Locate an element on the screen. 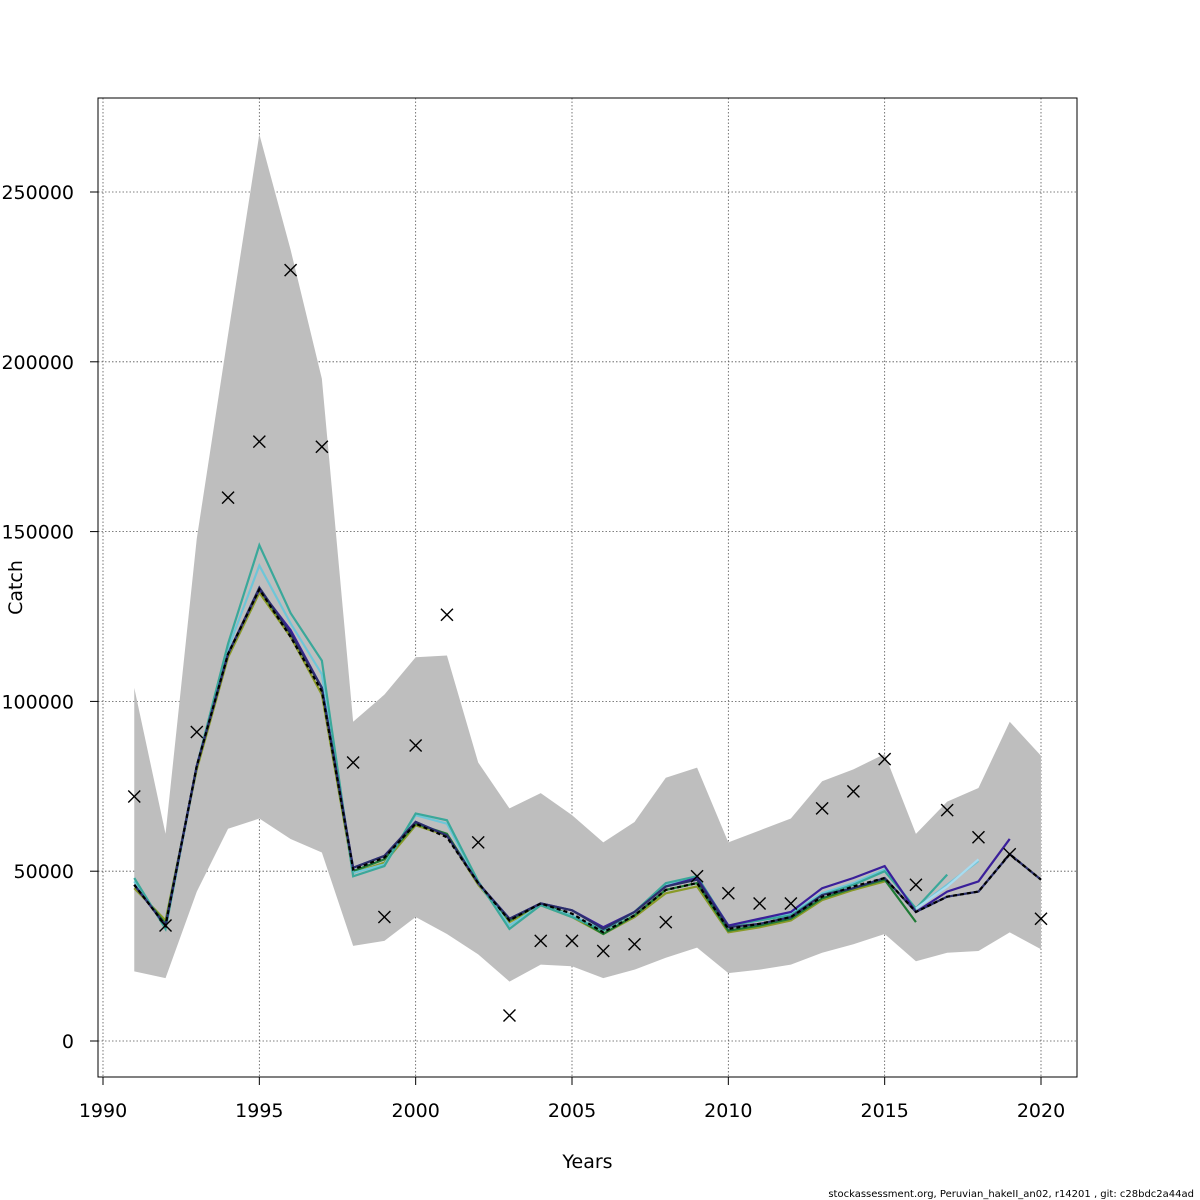 This screenshot has width=1200, height=1200. x-tick-label: 2015 is located at coordinates (884, 1111).